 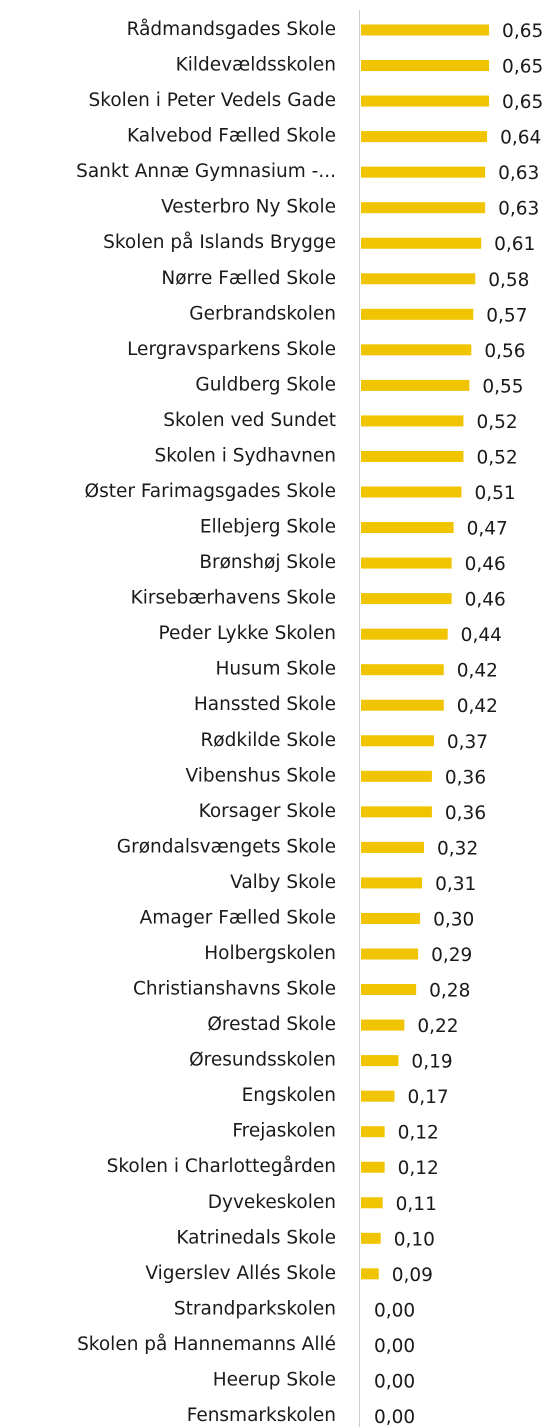 I want to click on category-label: Heerup Skole, so click(x=274, y=1379).